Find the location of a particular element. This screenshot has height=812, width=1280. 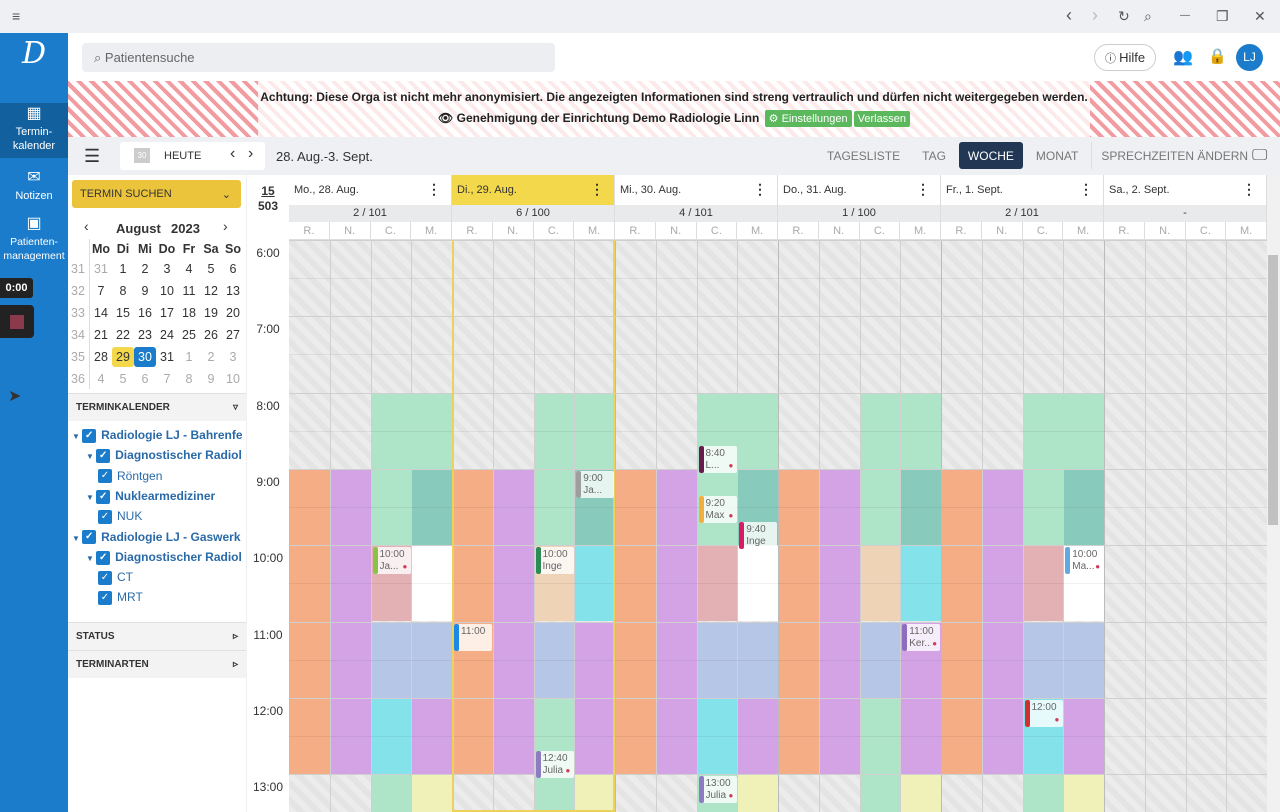

settings-button: ⚙ Einstellungen is located at coordinates (808, 118).